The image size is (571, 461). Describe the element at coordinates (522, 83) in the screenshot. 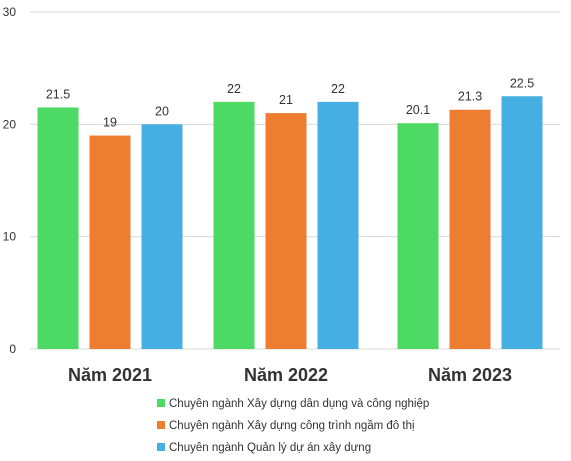

I see `data-label: 22.5` at that location.